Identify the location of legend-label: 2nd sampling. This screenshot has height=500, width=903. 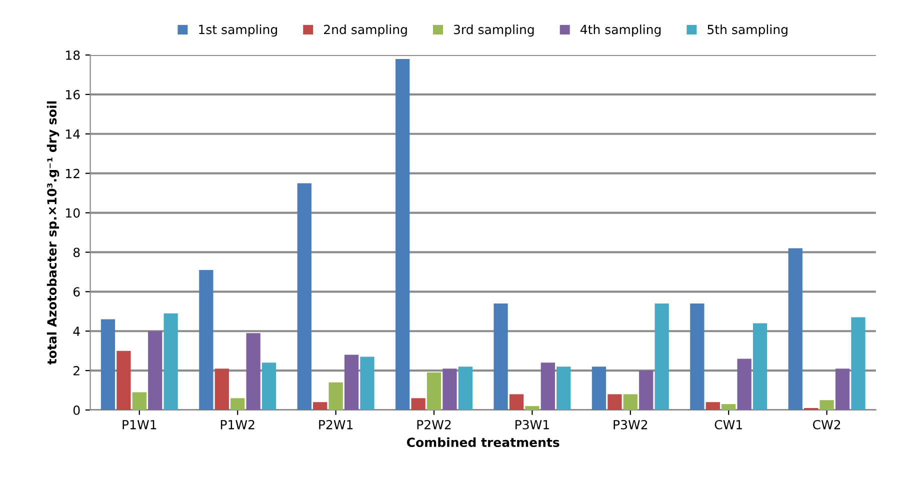
(365, 30).